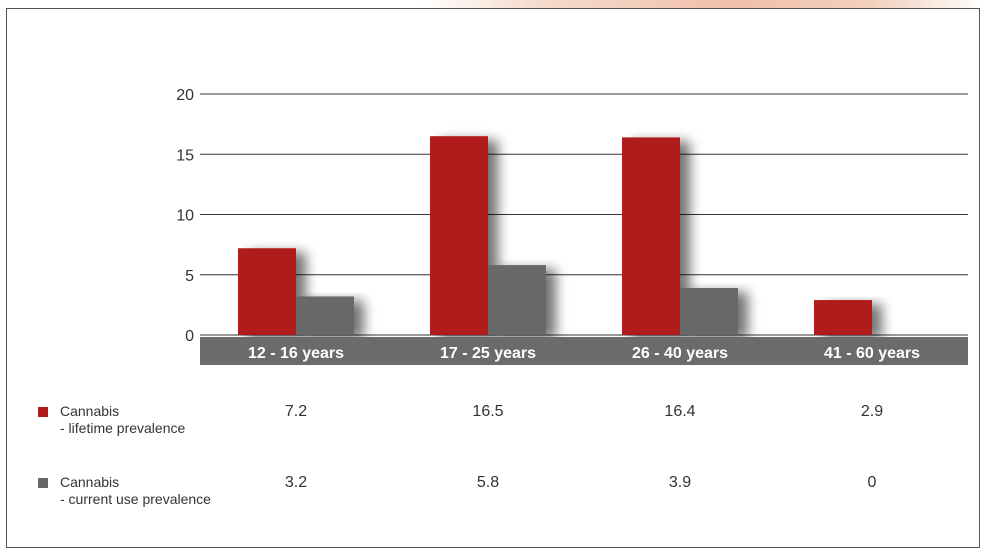  I want to click on value-cell-0-0: 7.2, so click(296, 411).